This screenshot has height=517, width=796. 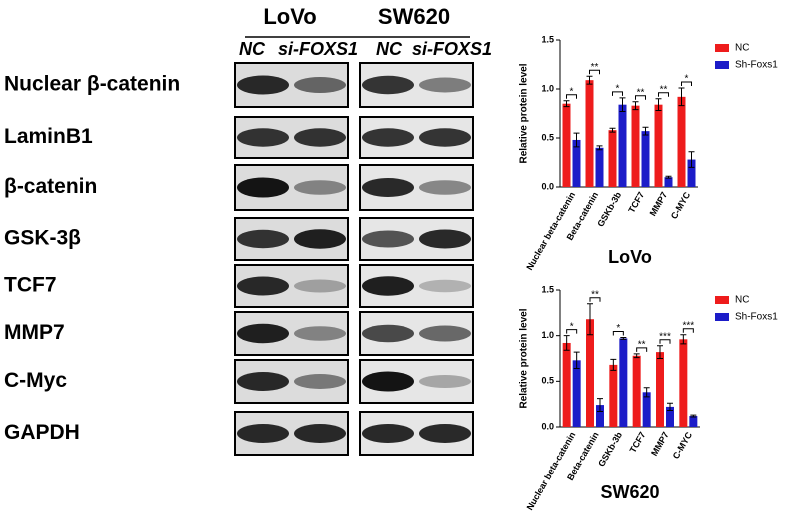 What do you see at coordinates (547, 186) in the screenshot?
I see `y-tick-label: 0.0` at bounding box center [547, 186].